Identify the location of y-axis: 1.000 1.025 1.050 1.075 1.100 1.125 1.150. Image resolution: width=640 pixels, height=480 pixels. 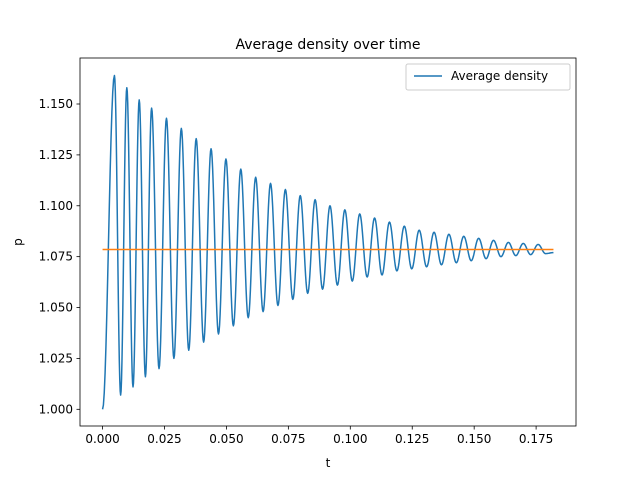
(59, 256).